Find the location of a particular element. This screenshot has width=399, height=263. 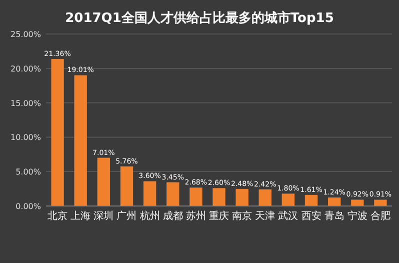

y-tick-label: 15.00% is located at coordinates (26, 103).